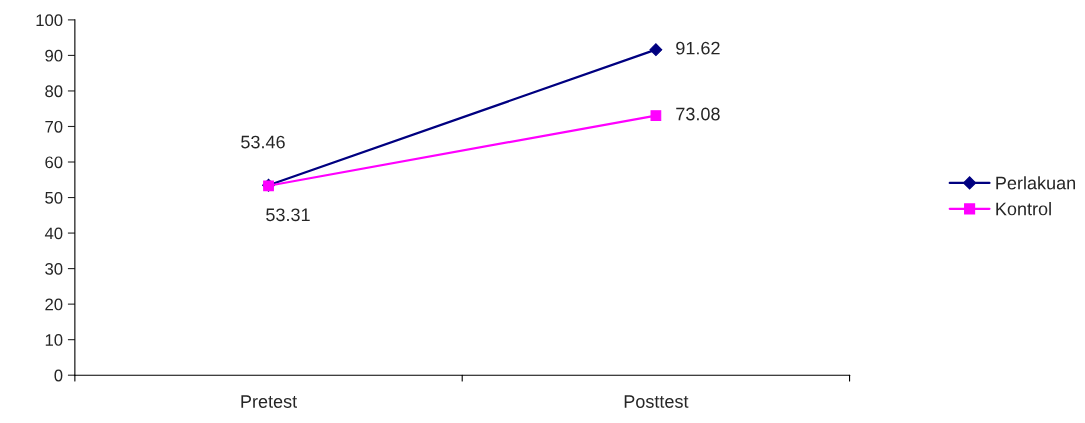  I want to click on y-tick-label: 80, so click(54, 91).